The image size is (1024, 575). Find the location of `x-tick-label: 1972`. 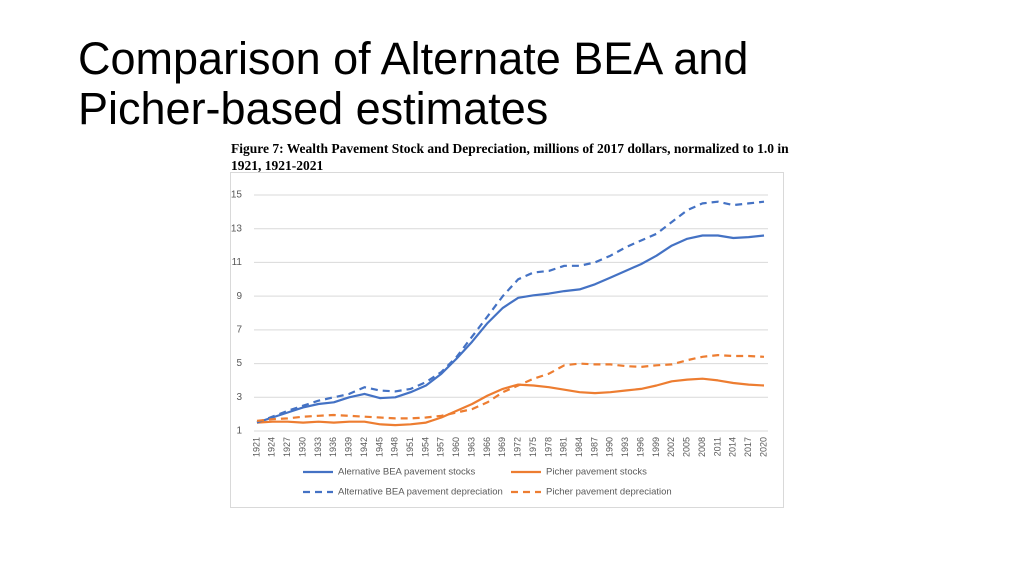

x-tick-label: 1972 is located at coordinates (518, 447).